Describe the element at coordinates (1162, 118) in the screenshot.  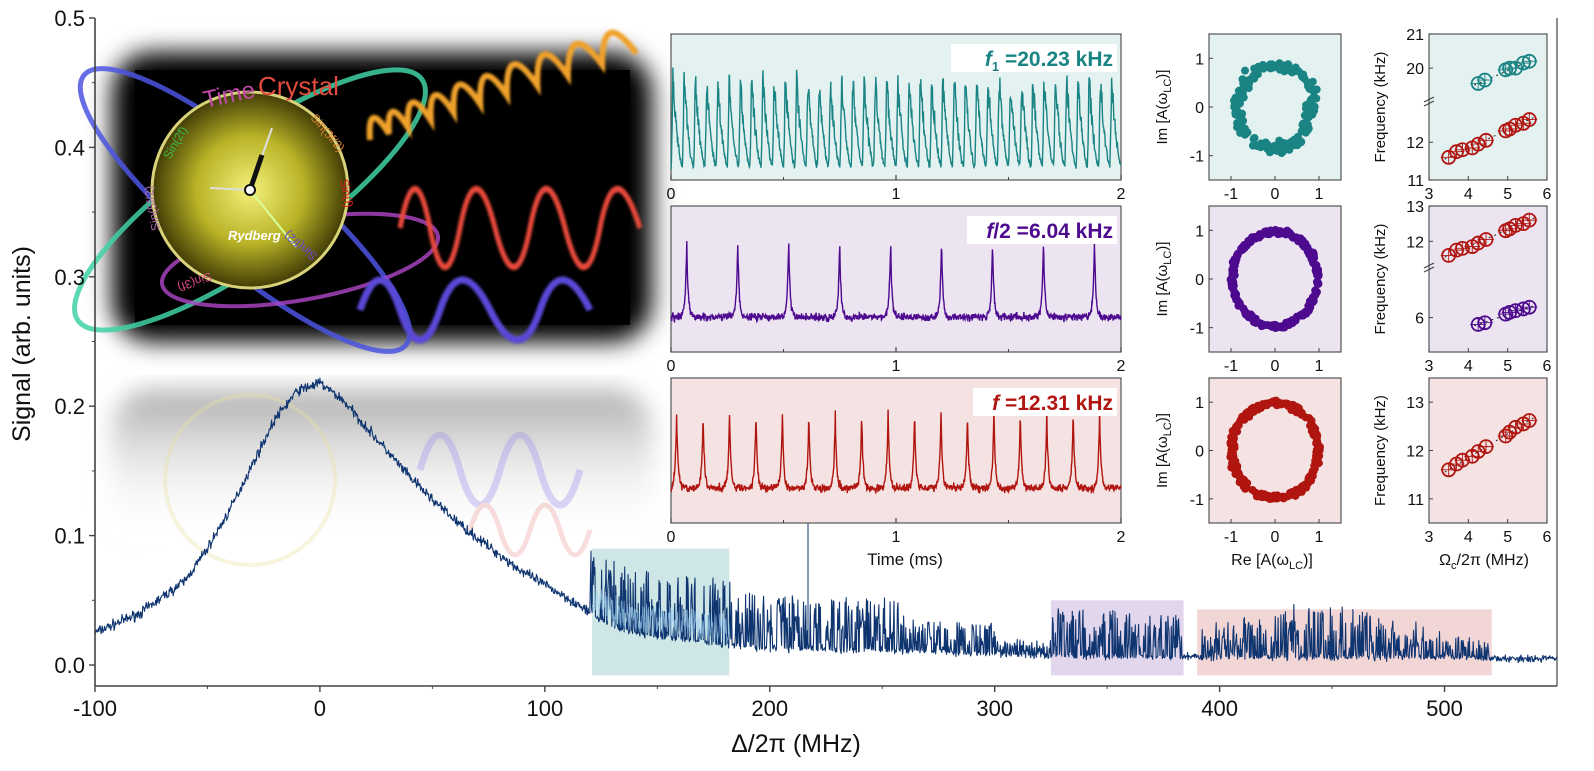
I see `label-part: Im [A(ω` at that location.